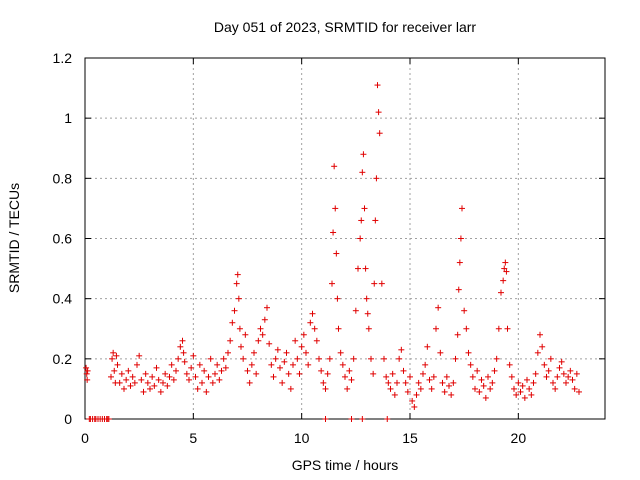 The width and height of the screenshot is (640, 480). Describe the element at coordinates (14, 238) in the screenshot. I see `y-axis-label: SRMTID / TECUs` at that location.